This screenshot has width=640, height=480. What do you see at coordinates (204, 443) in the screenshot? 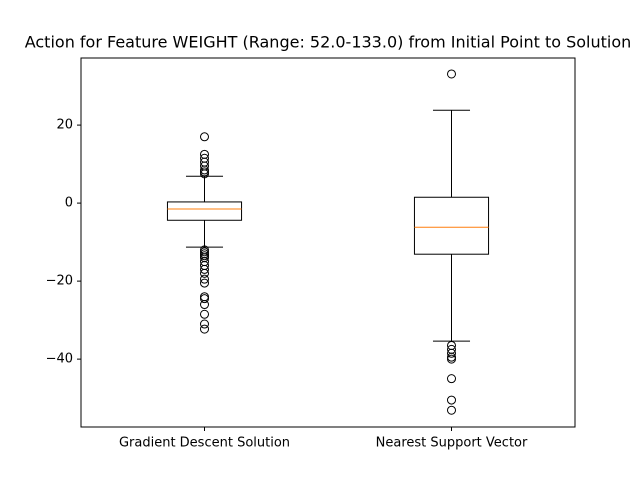
I see `x-tick-label: Gradient Descent Solution` at bounding box center [204, 443].